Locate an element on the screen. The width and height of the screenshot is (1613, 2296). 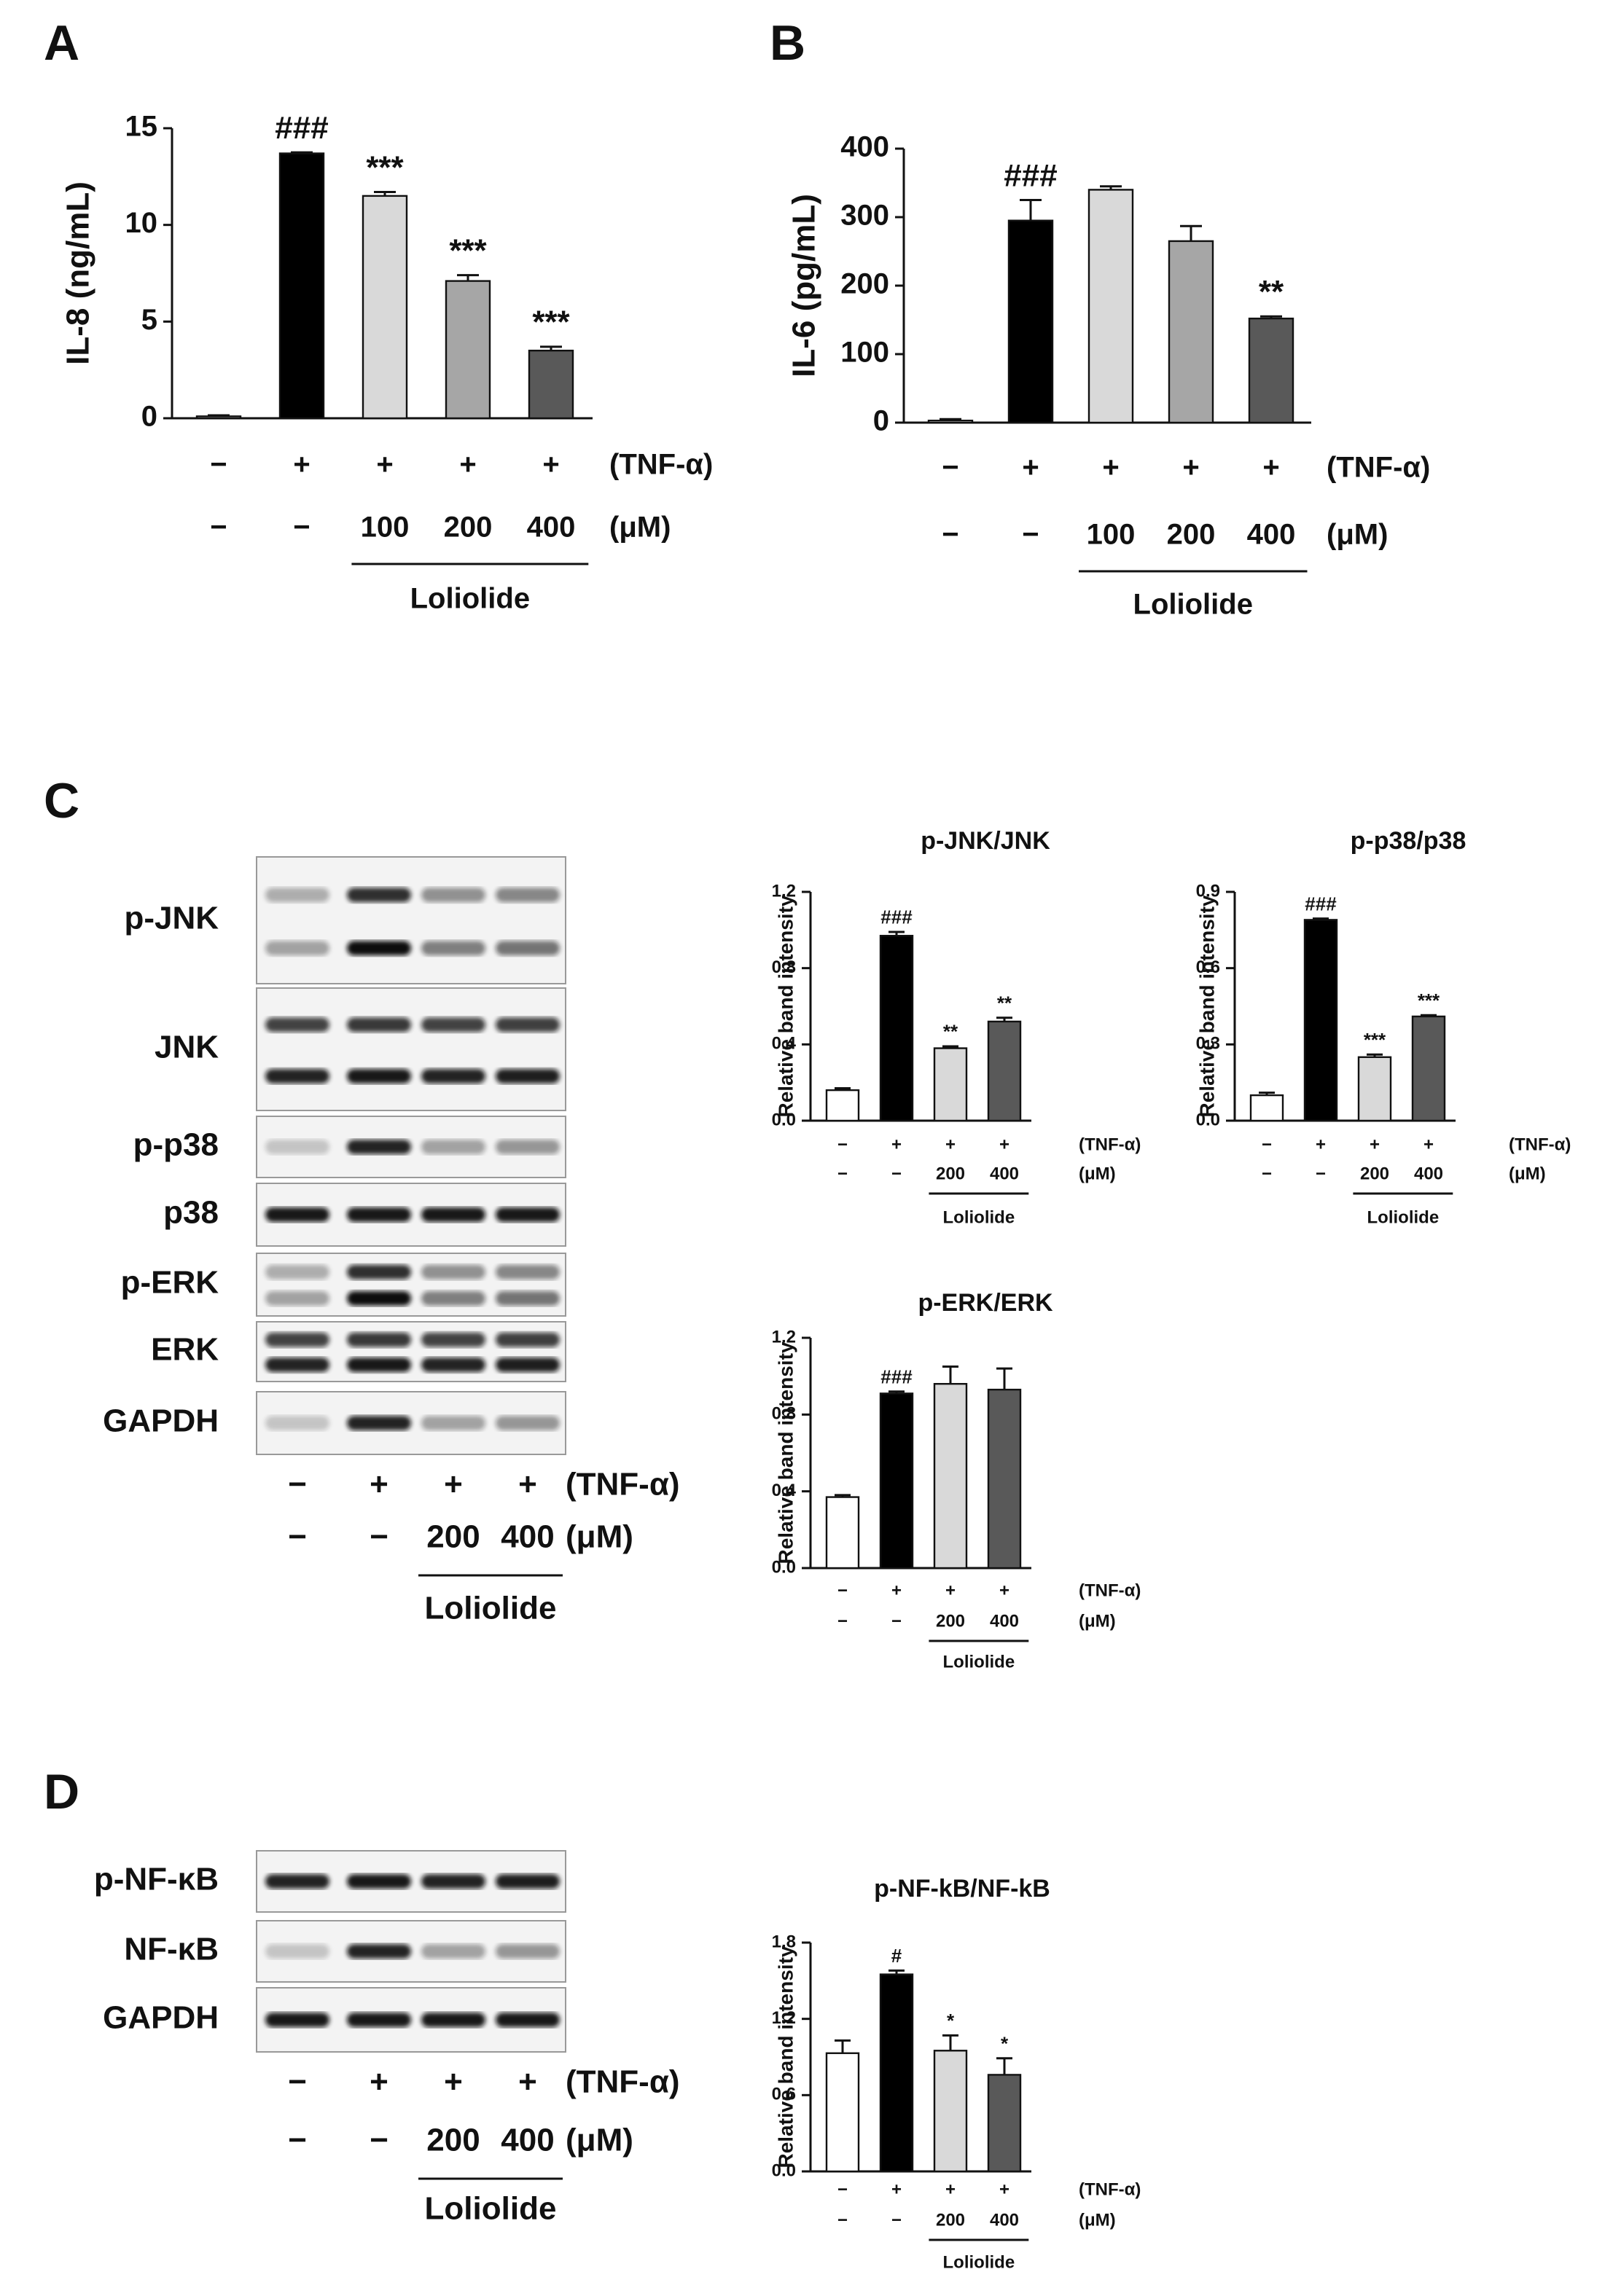
significance-label: ** is located at coordinates (1004, 1003).